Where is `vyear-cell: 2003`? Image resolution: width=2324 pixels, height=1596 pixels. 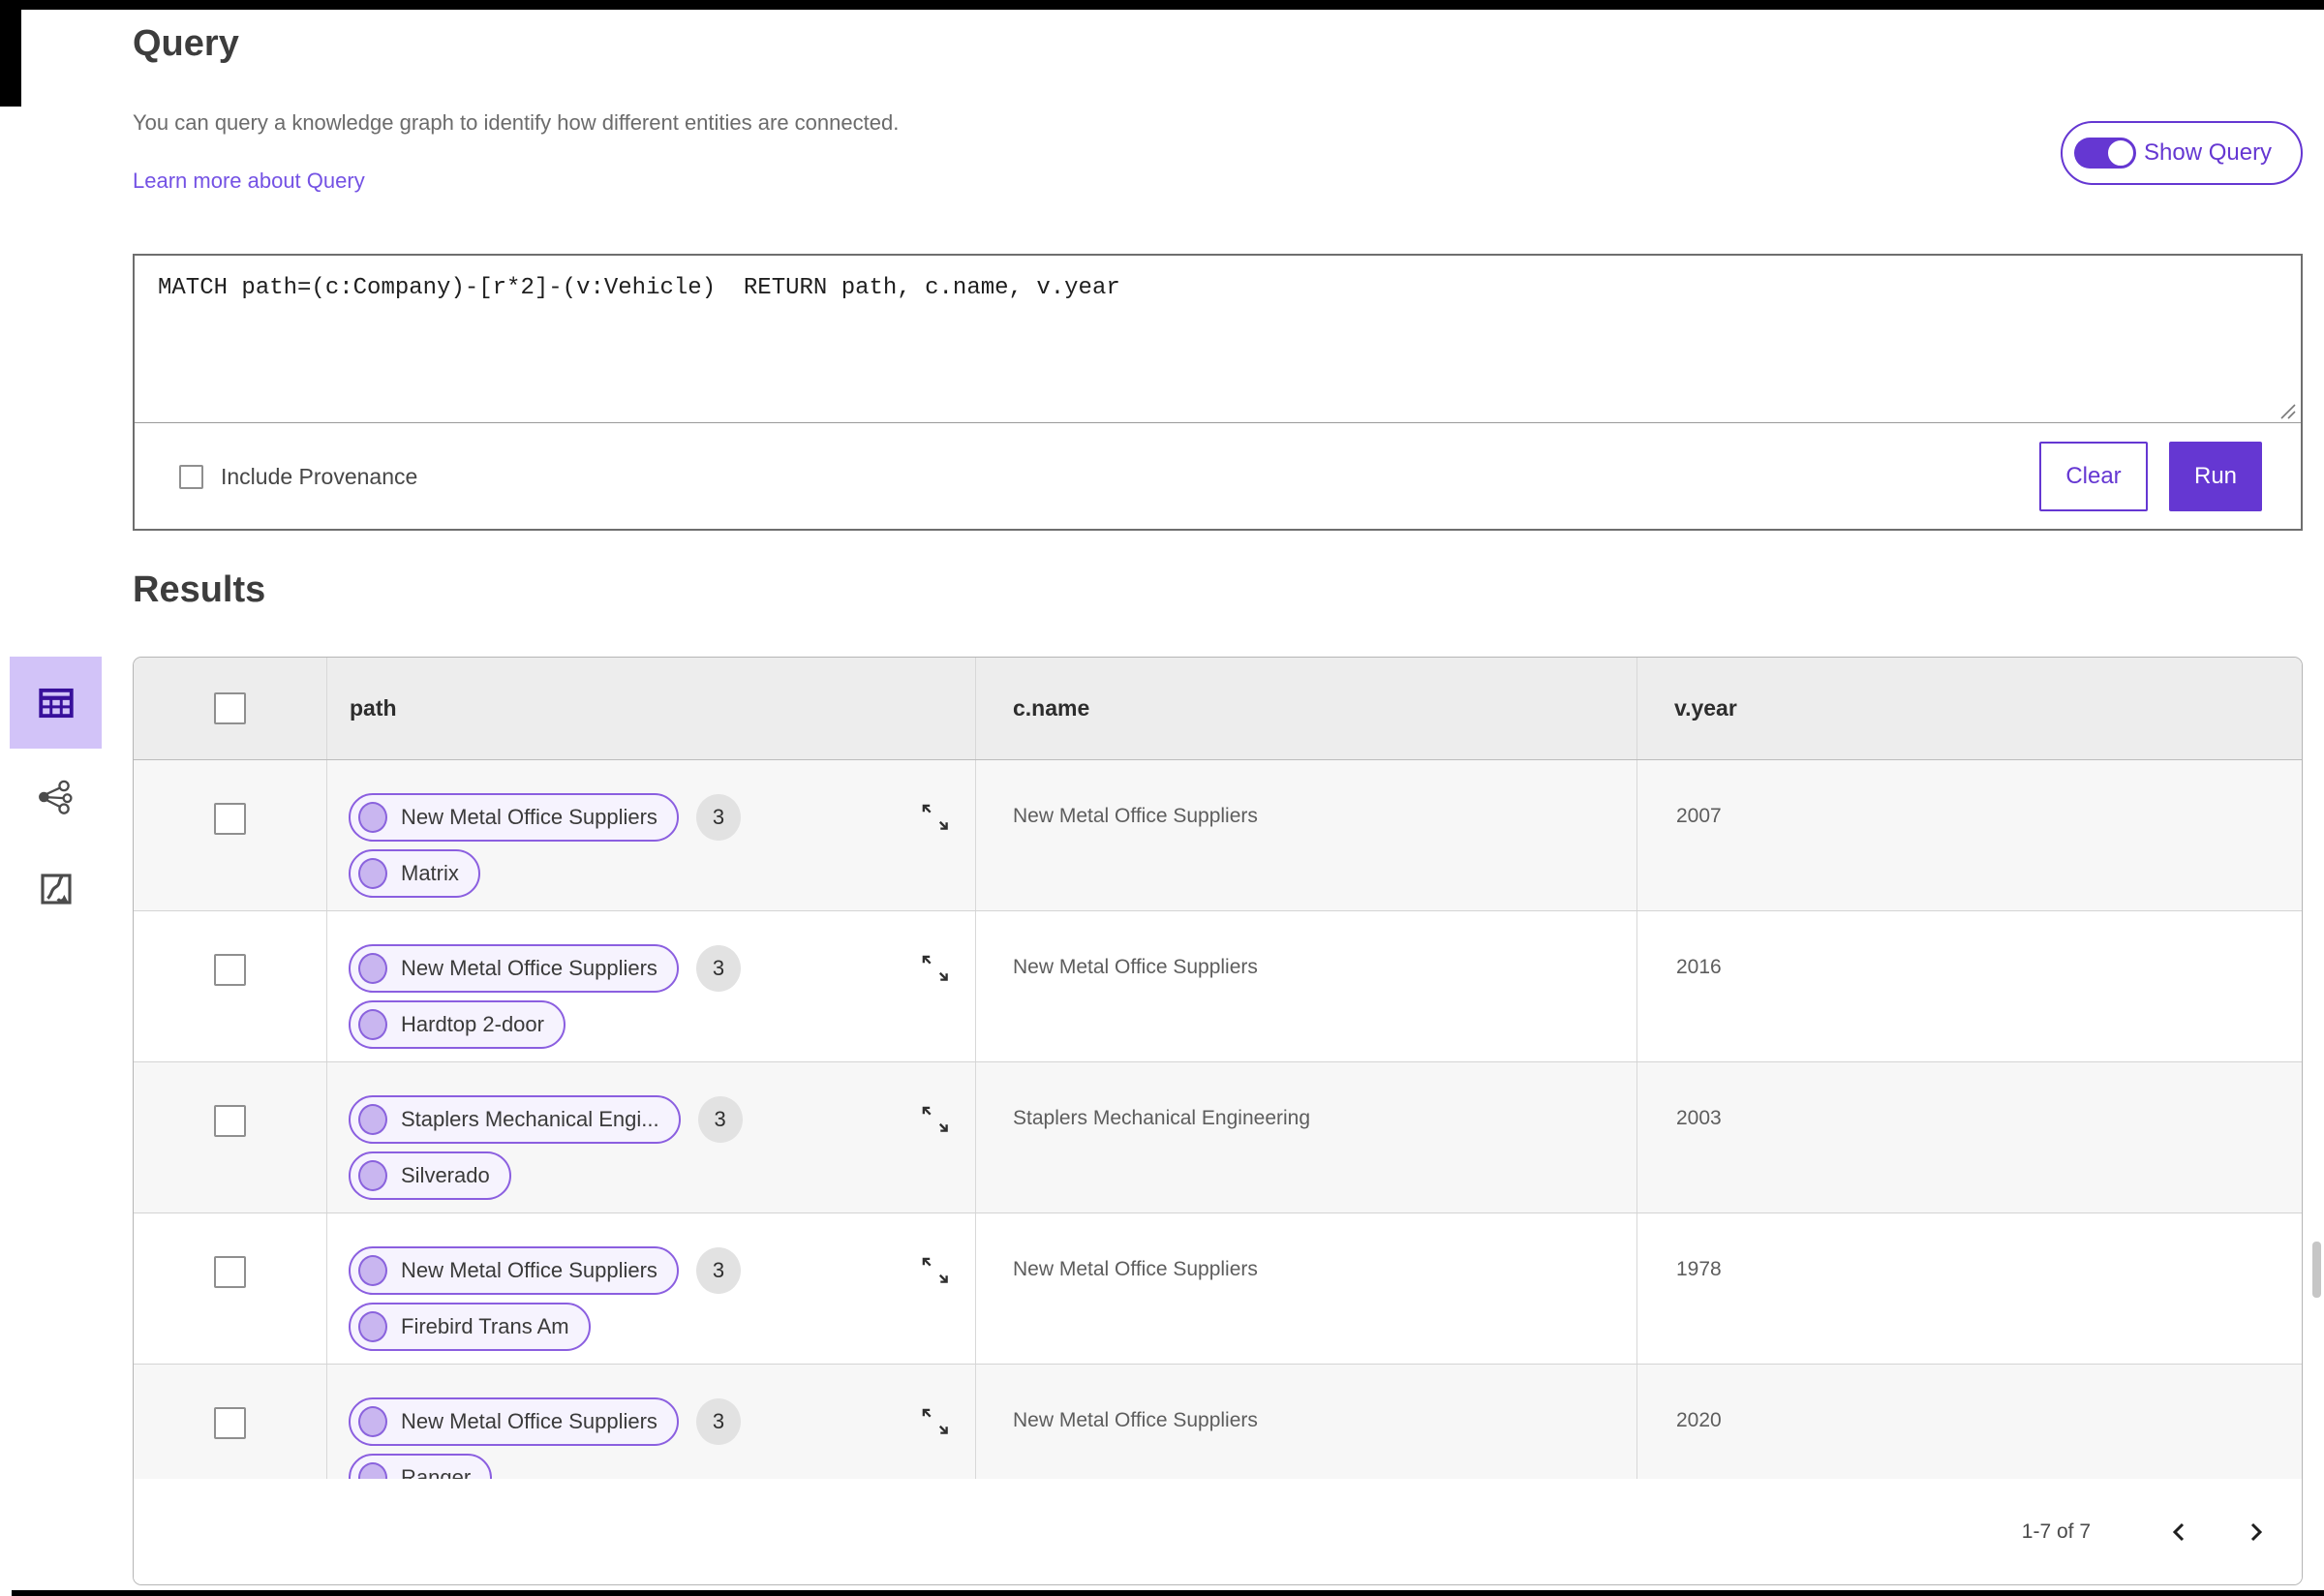 vyear-cell: 2003 is located at coordinates (1699, 1118).